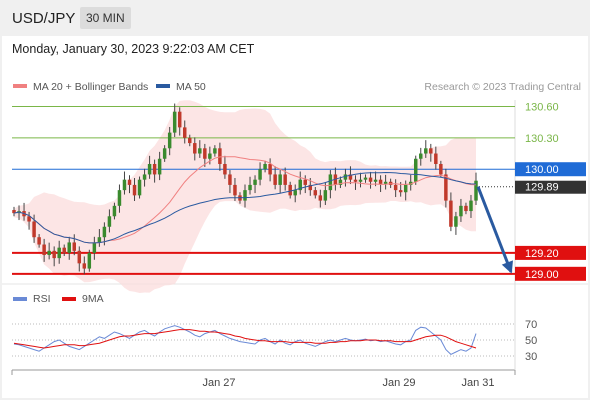  What do you see at coordinates (191, 87) in the screenshot?
I see `legend-label-ma50: MA 50` at bounding box center [191, 87].